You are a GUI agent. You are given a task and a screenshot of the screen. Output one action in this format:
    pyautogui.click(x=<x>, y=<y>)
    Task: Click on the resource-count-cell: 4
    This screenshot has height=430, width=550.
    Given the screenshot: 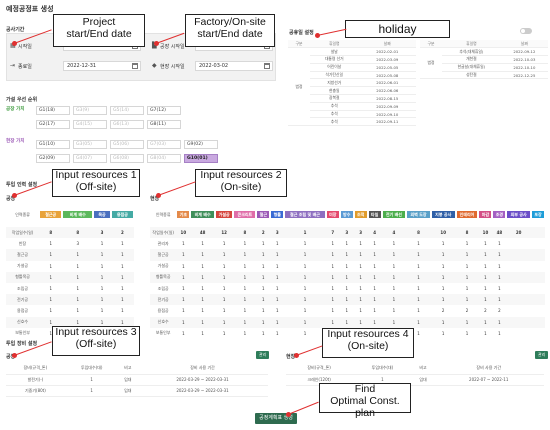 What is the action you would take?
    pyautogui.click(x=374, y=233)
    